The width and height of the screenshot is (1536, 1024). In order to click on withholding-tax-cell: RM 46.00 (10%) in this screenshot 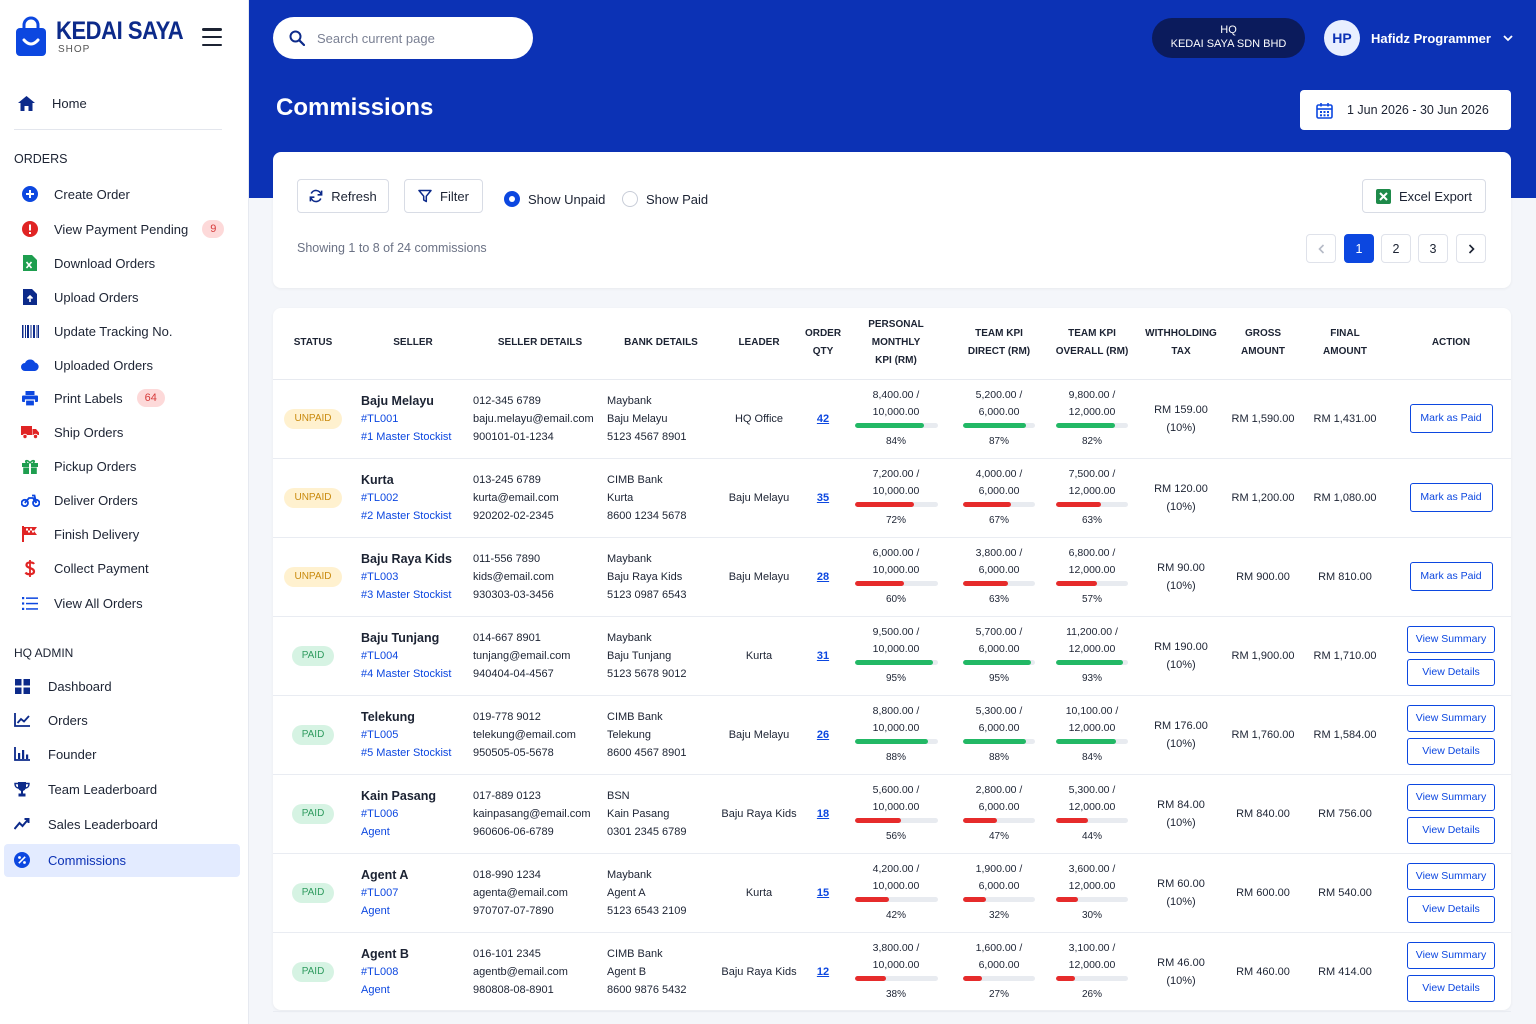, I will do `click(1181, 972)`.